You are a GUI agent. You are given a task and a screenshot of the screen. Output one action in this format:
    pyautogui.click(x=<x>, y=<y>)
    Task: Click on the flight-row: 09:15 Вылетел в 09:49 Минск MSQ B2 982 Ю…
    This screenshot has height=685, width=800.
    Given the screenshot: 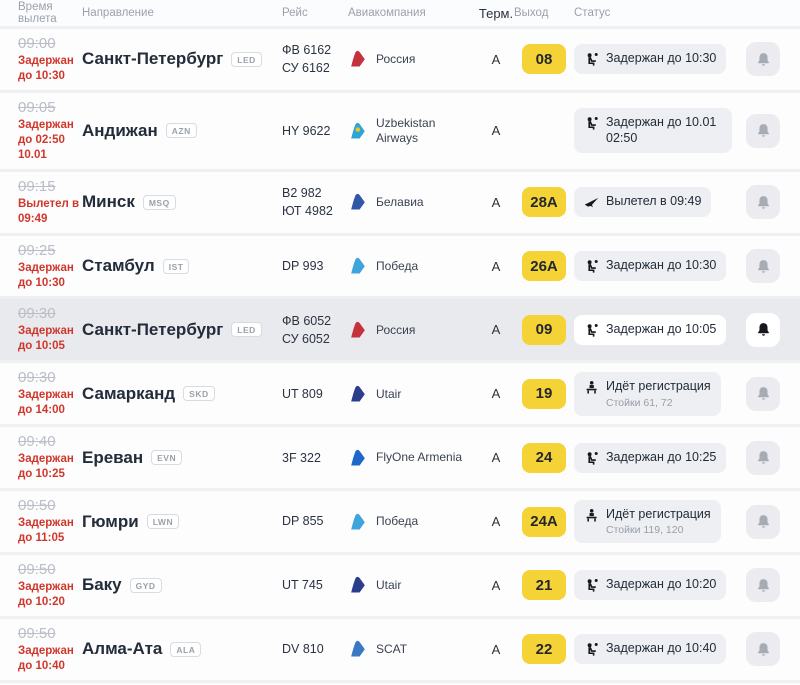 What is the action you would take?
    pyautogui.click(x=400, y=202)
    